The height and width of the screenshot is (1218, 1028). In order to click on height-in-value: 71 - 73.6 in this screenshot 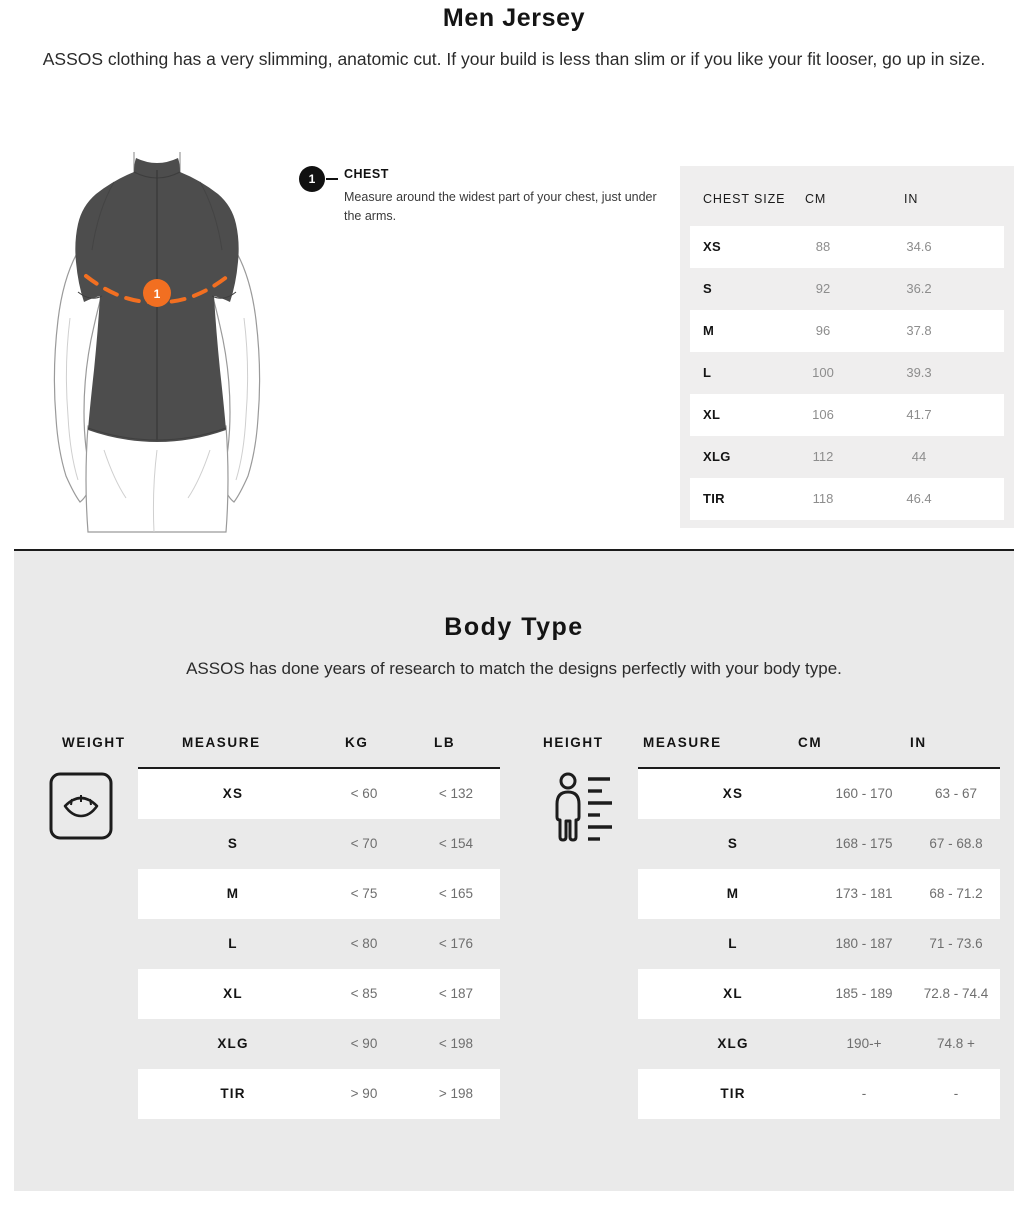, I will do `click(956, 943)`.